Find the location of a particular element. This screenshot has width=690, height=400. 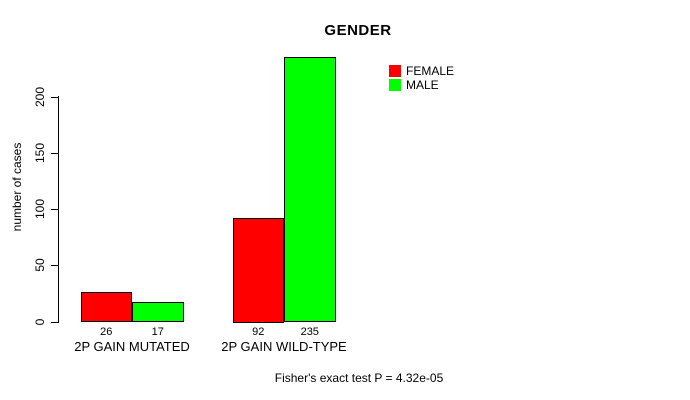

bar-value-label: 17 is located at coordinates (157, 332).